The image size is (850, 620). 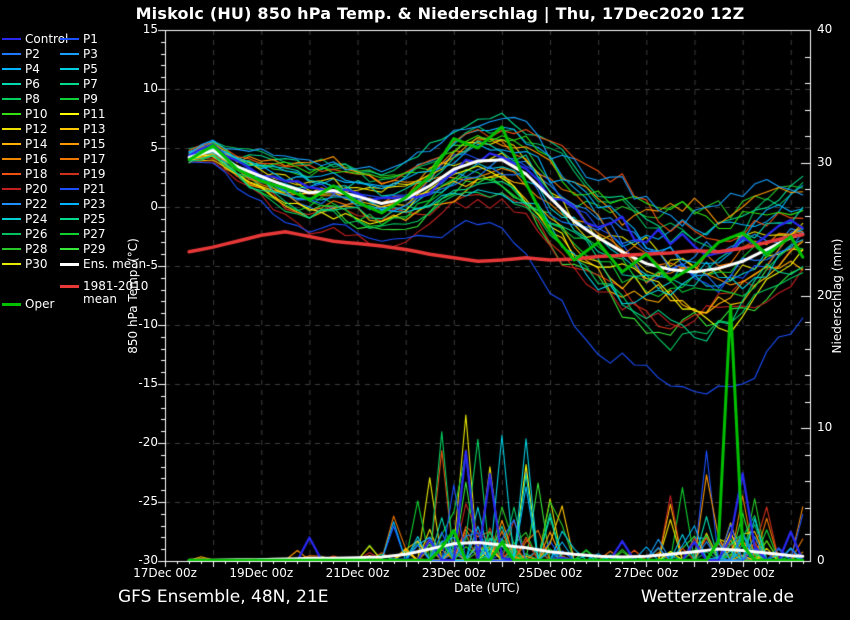 I want to click on left-axis-tick-label: 5, so click(x=154, y=147).